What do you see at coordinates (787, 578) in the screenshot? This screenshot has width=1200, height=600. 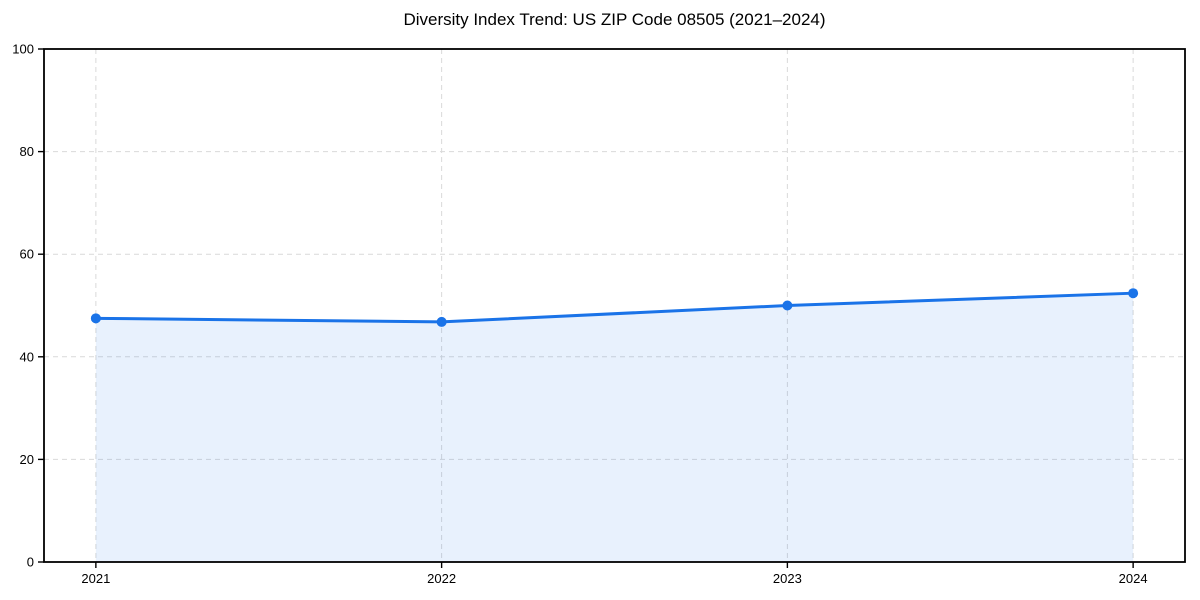 I see `x-tick-label: 2023` at bounding box center [787, 578].